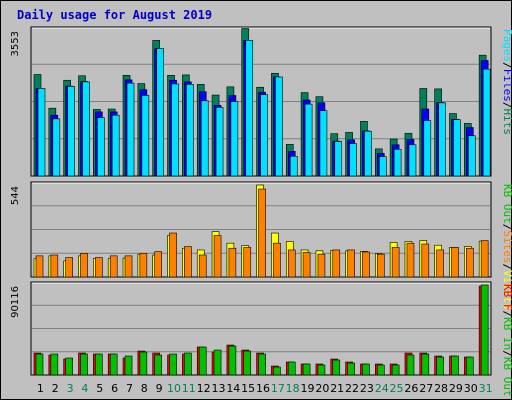  I want to click on x-tick-label: 31, so click(486, 388).